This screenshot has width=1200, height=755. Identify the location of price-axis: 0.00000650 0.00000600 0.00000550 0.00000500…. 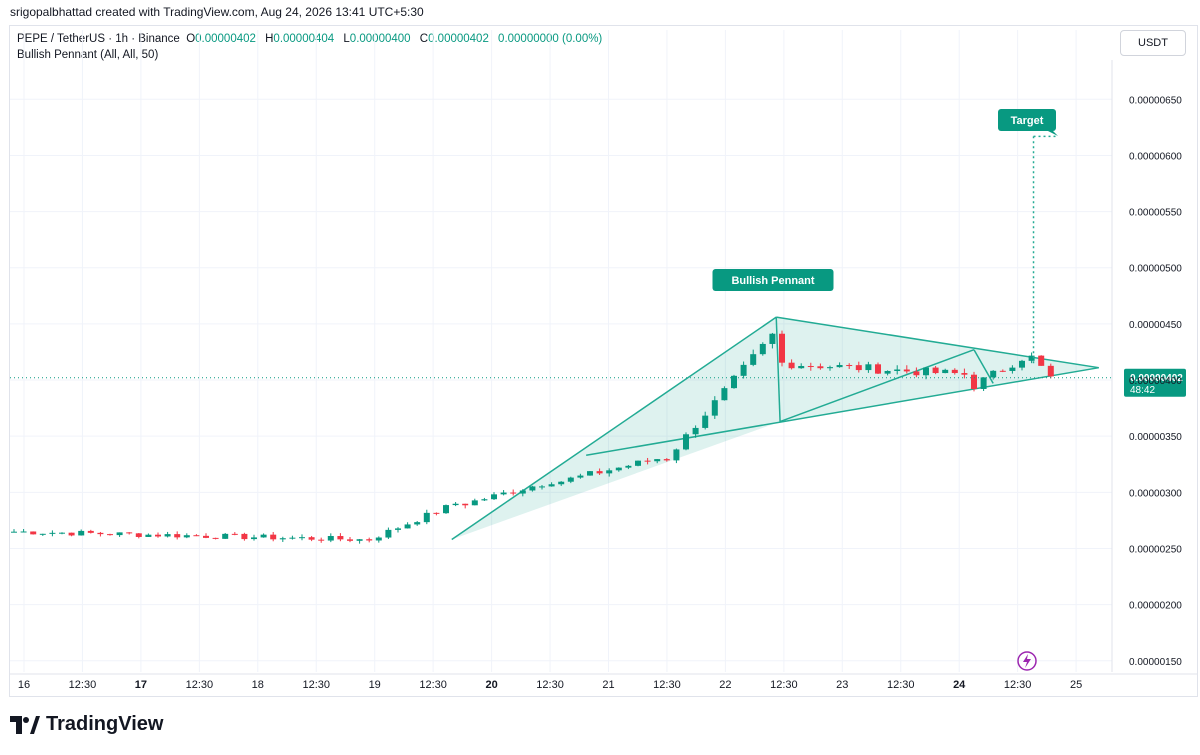
(1146, 366).